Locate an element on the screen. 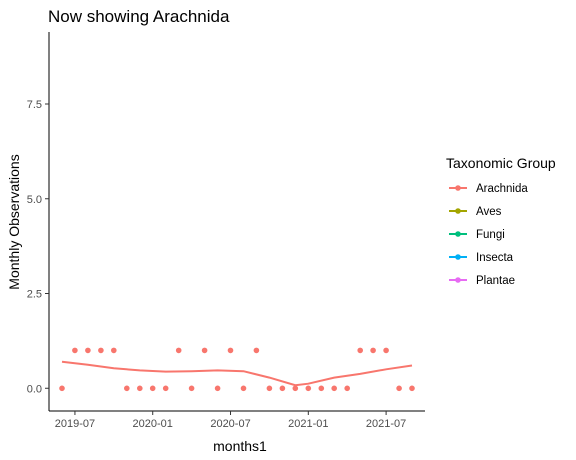 This screenshot has height=460, width=576. y-tick-label: 5.0 is located at coordinates (34, 200).